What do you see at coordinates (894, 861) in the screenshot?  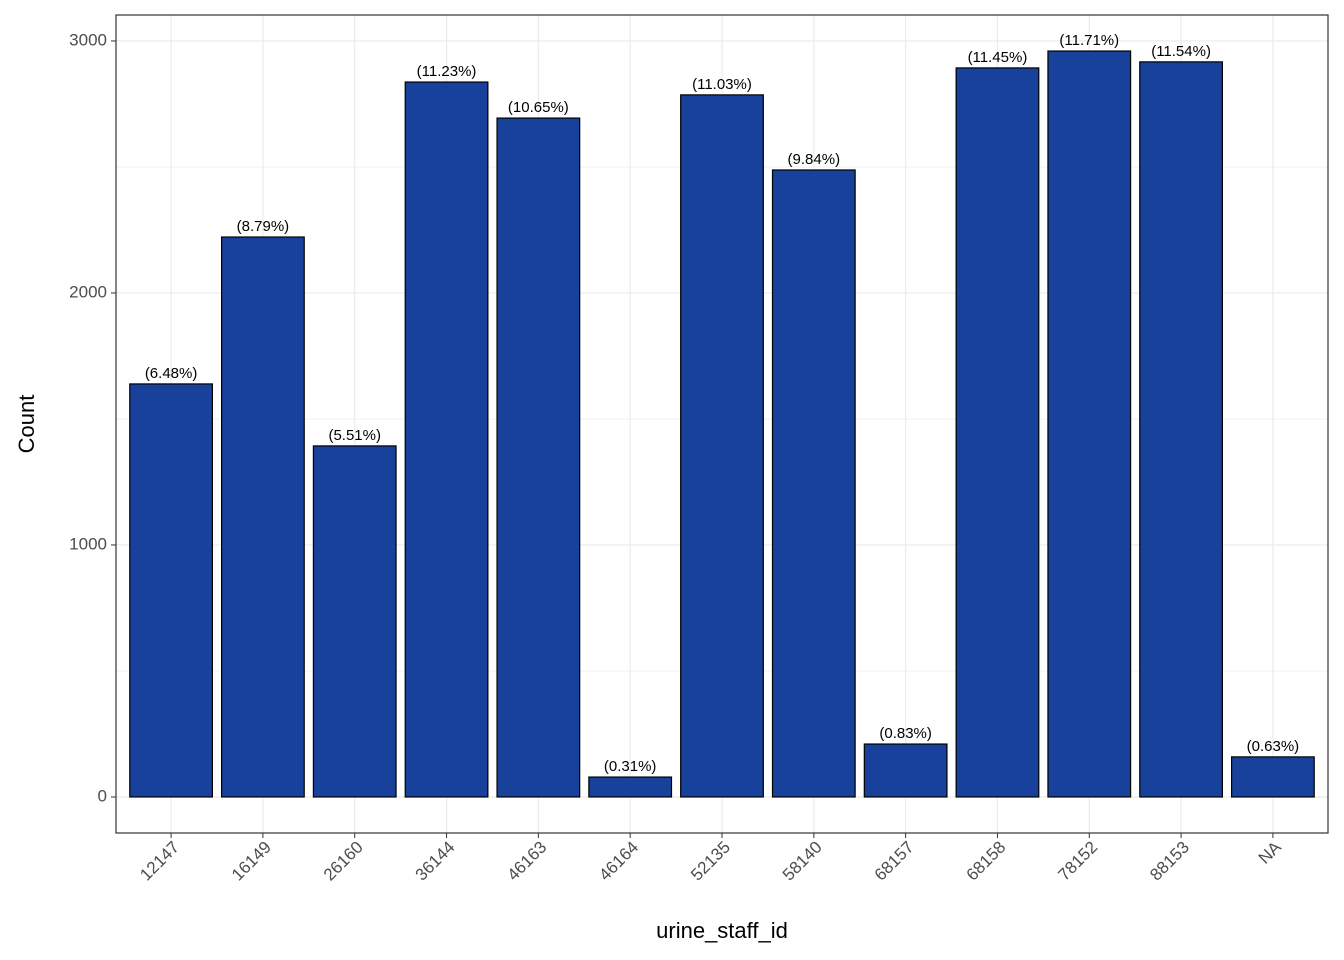 I see `x-tick-label: 68157` at bounding box center [894, 861].